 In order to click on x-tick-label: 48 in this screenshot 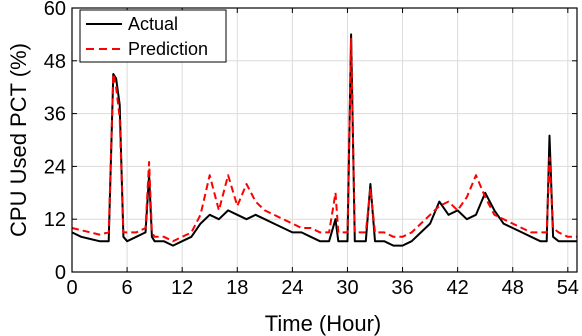, I will do `click(513, 288)`.